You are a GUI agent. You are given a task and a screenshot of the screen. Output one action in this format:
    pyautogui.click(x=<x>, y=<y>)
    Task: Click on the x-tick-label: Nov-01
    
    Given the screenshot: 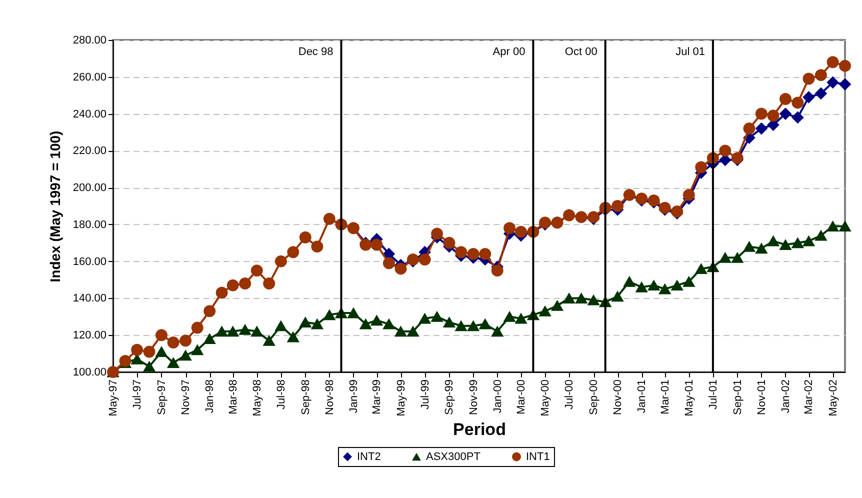 What is the action you would take?
    pyautogui.click(x=762, y=397)
    